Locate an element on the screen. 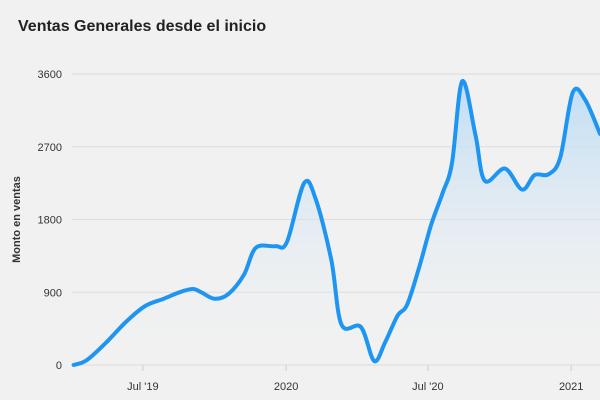 The height and width of the screenshot is (400, 600). x-tick-label: 2021 is located at coordinates (571, 387).